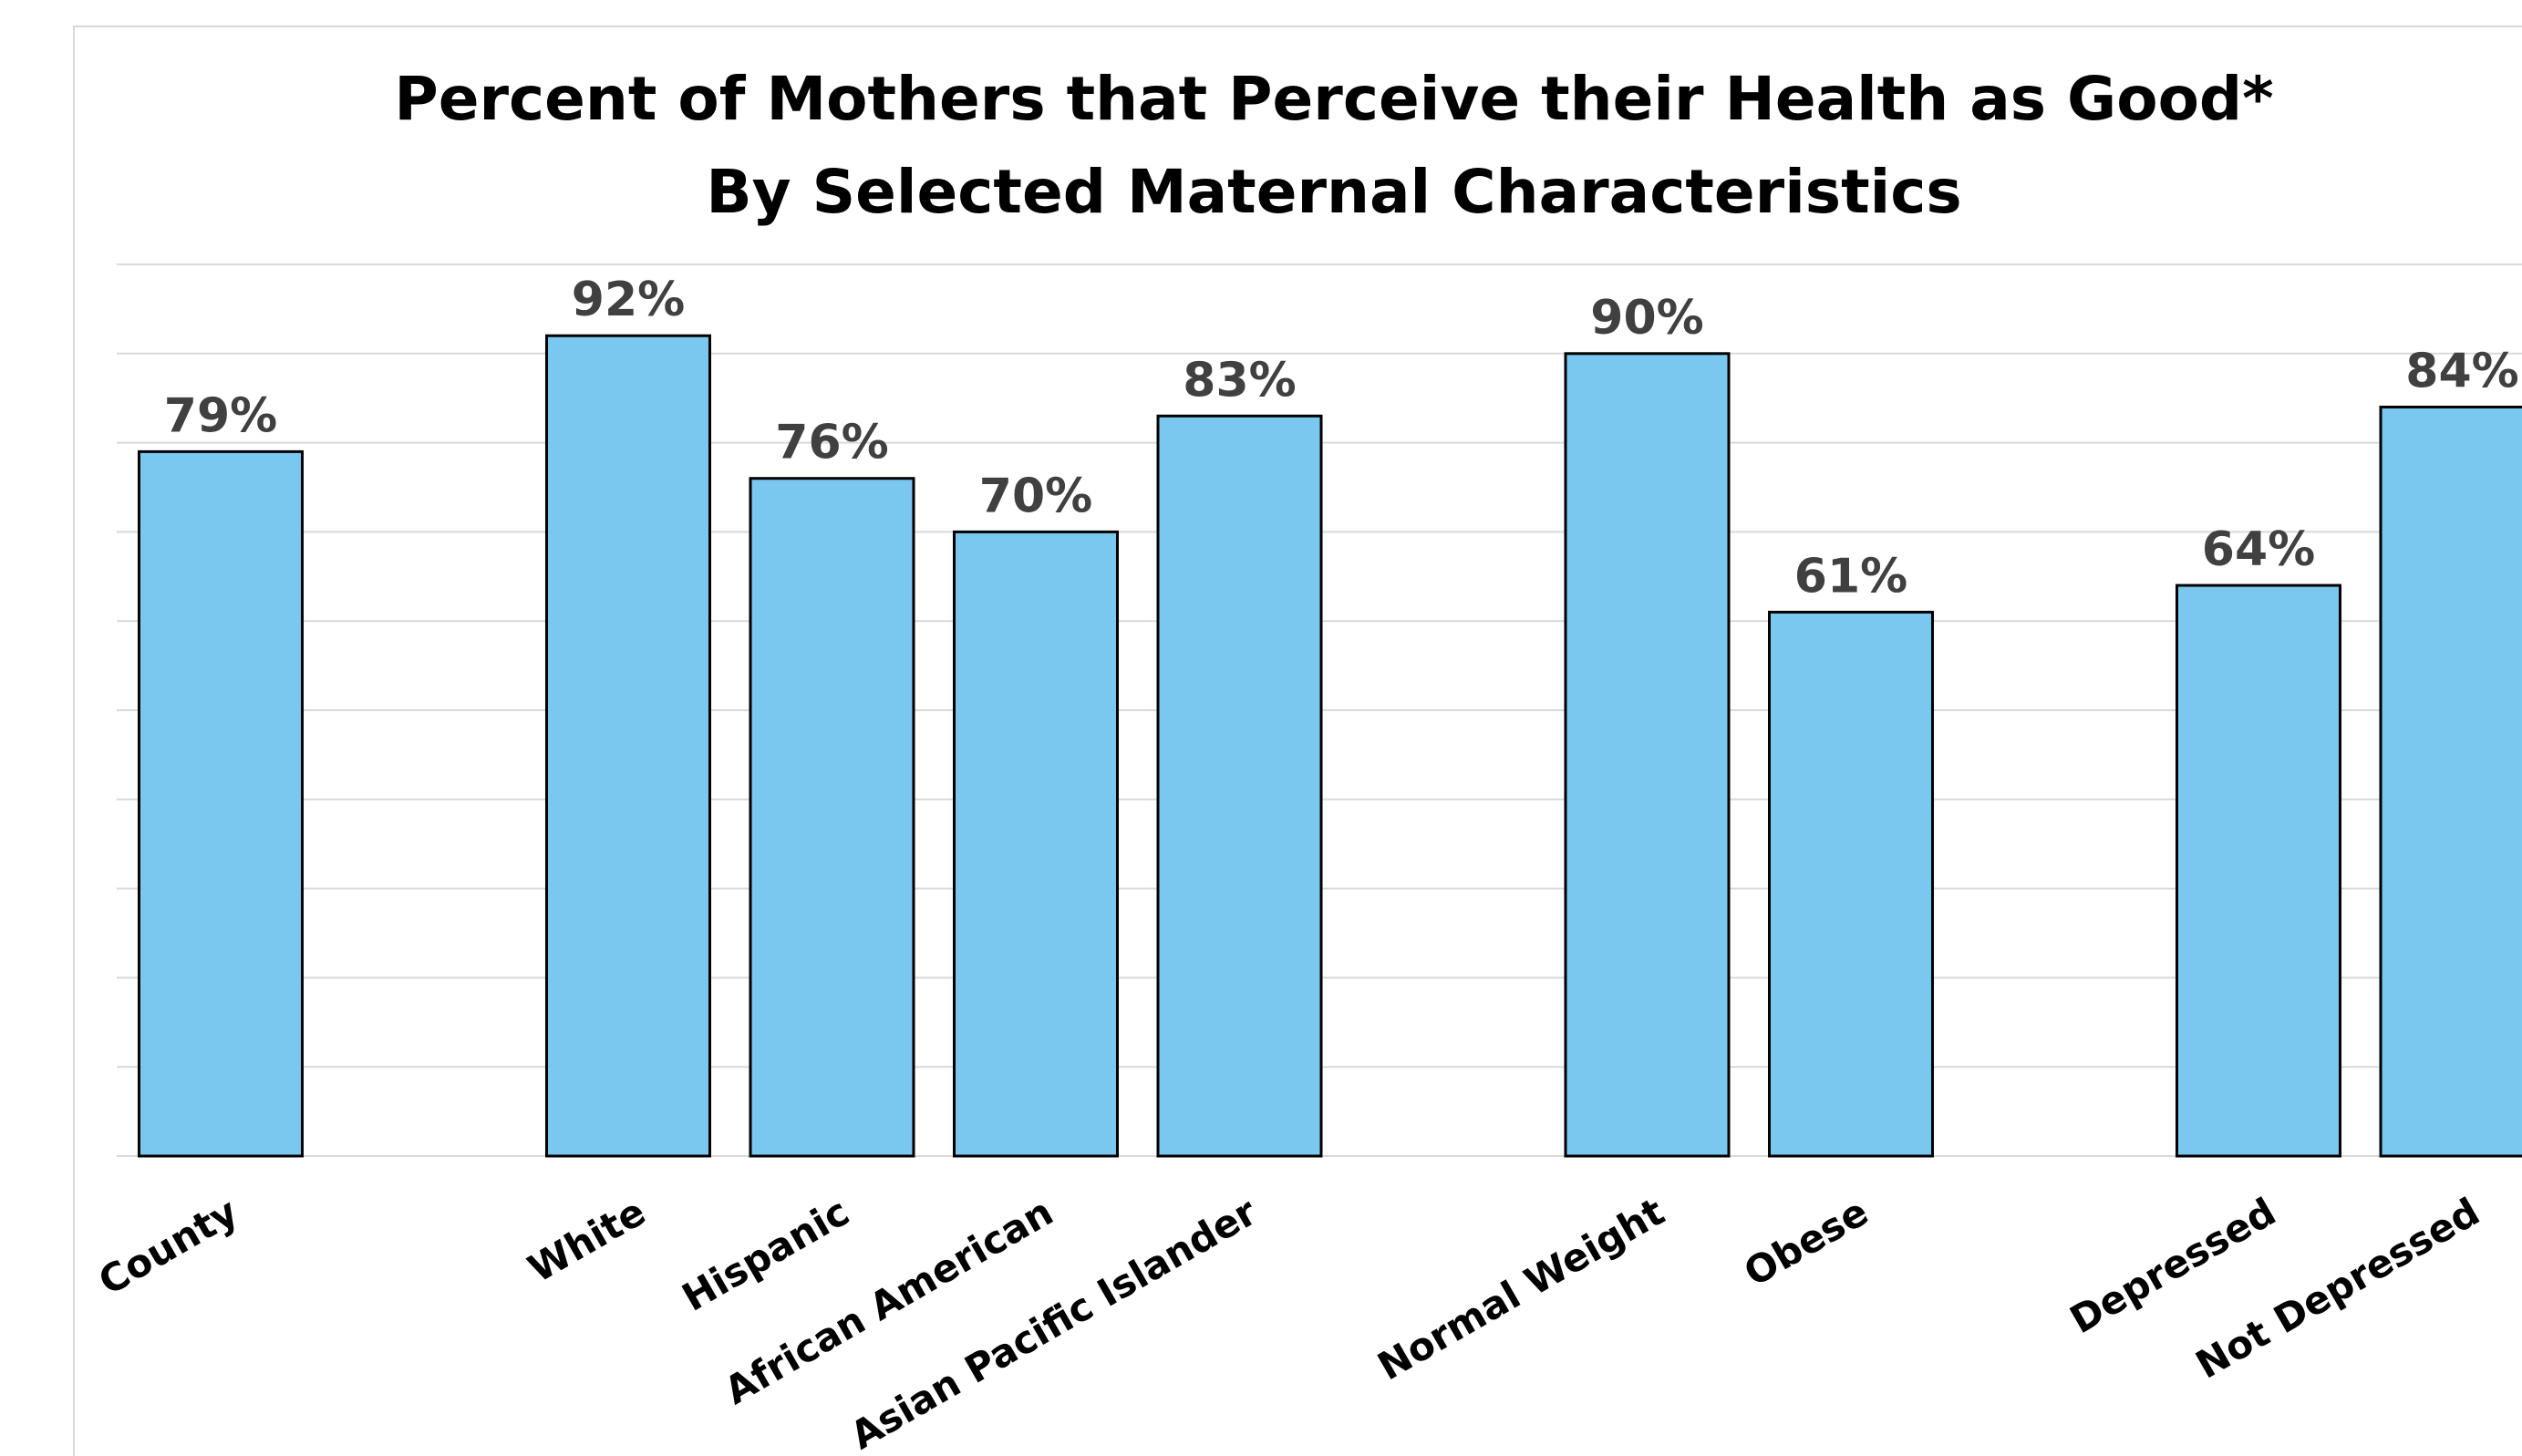  Describe the element at coordinates (1036, 496) in the screenshot. I see `data-label-african-american: 70%` at that location.